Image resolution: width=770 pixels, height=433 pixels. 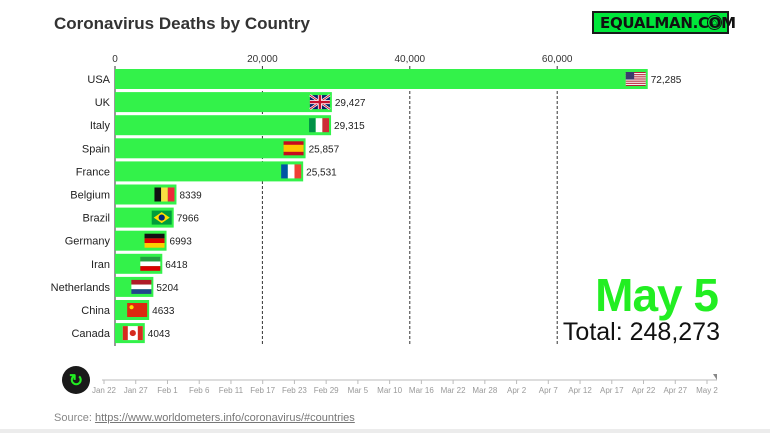 I want to click on us-flag-icon, so click(x=635, y=79).